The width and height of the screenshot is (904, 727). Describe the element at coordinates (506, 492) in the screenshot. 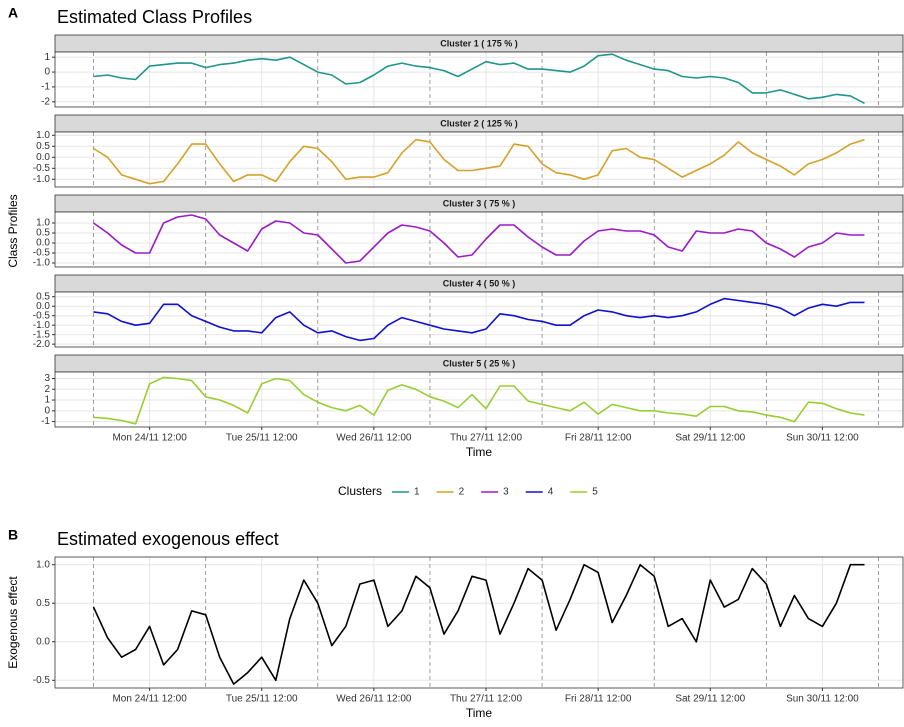

I see `legend-label: 3` at that location.